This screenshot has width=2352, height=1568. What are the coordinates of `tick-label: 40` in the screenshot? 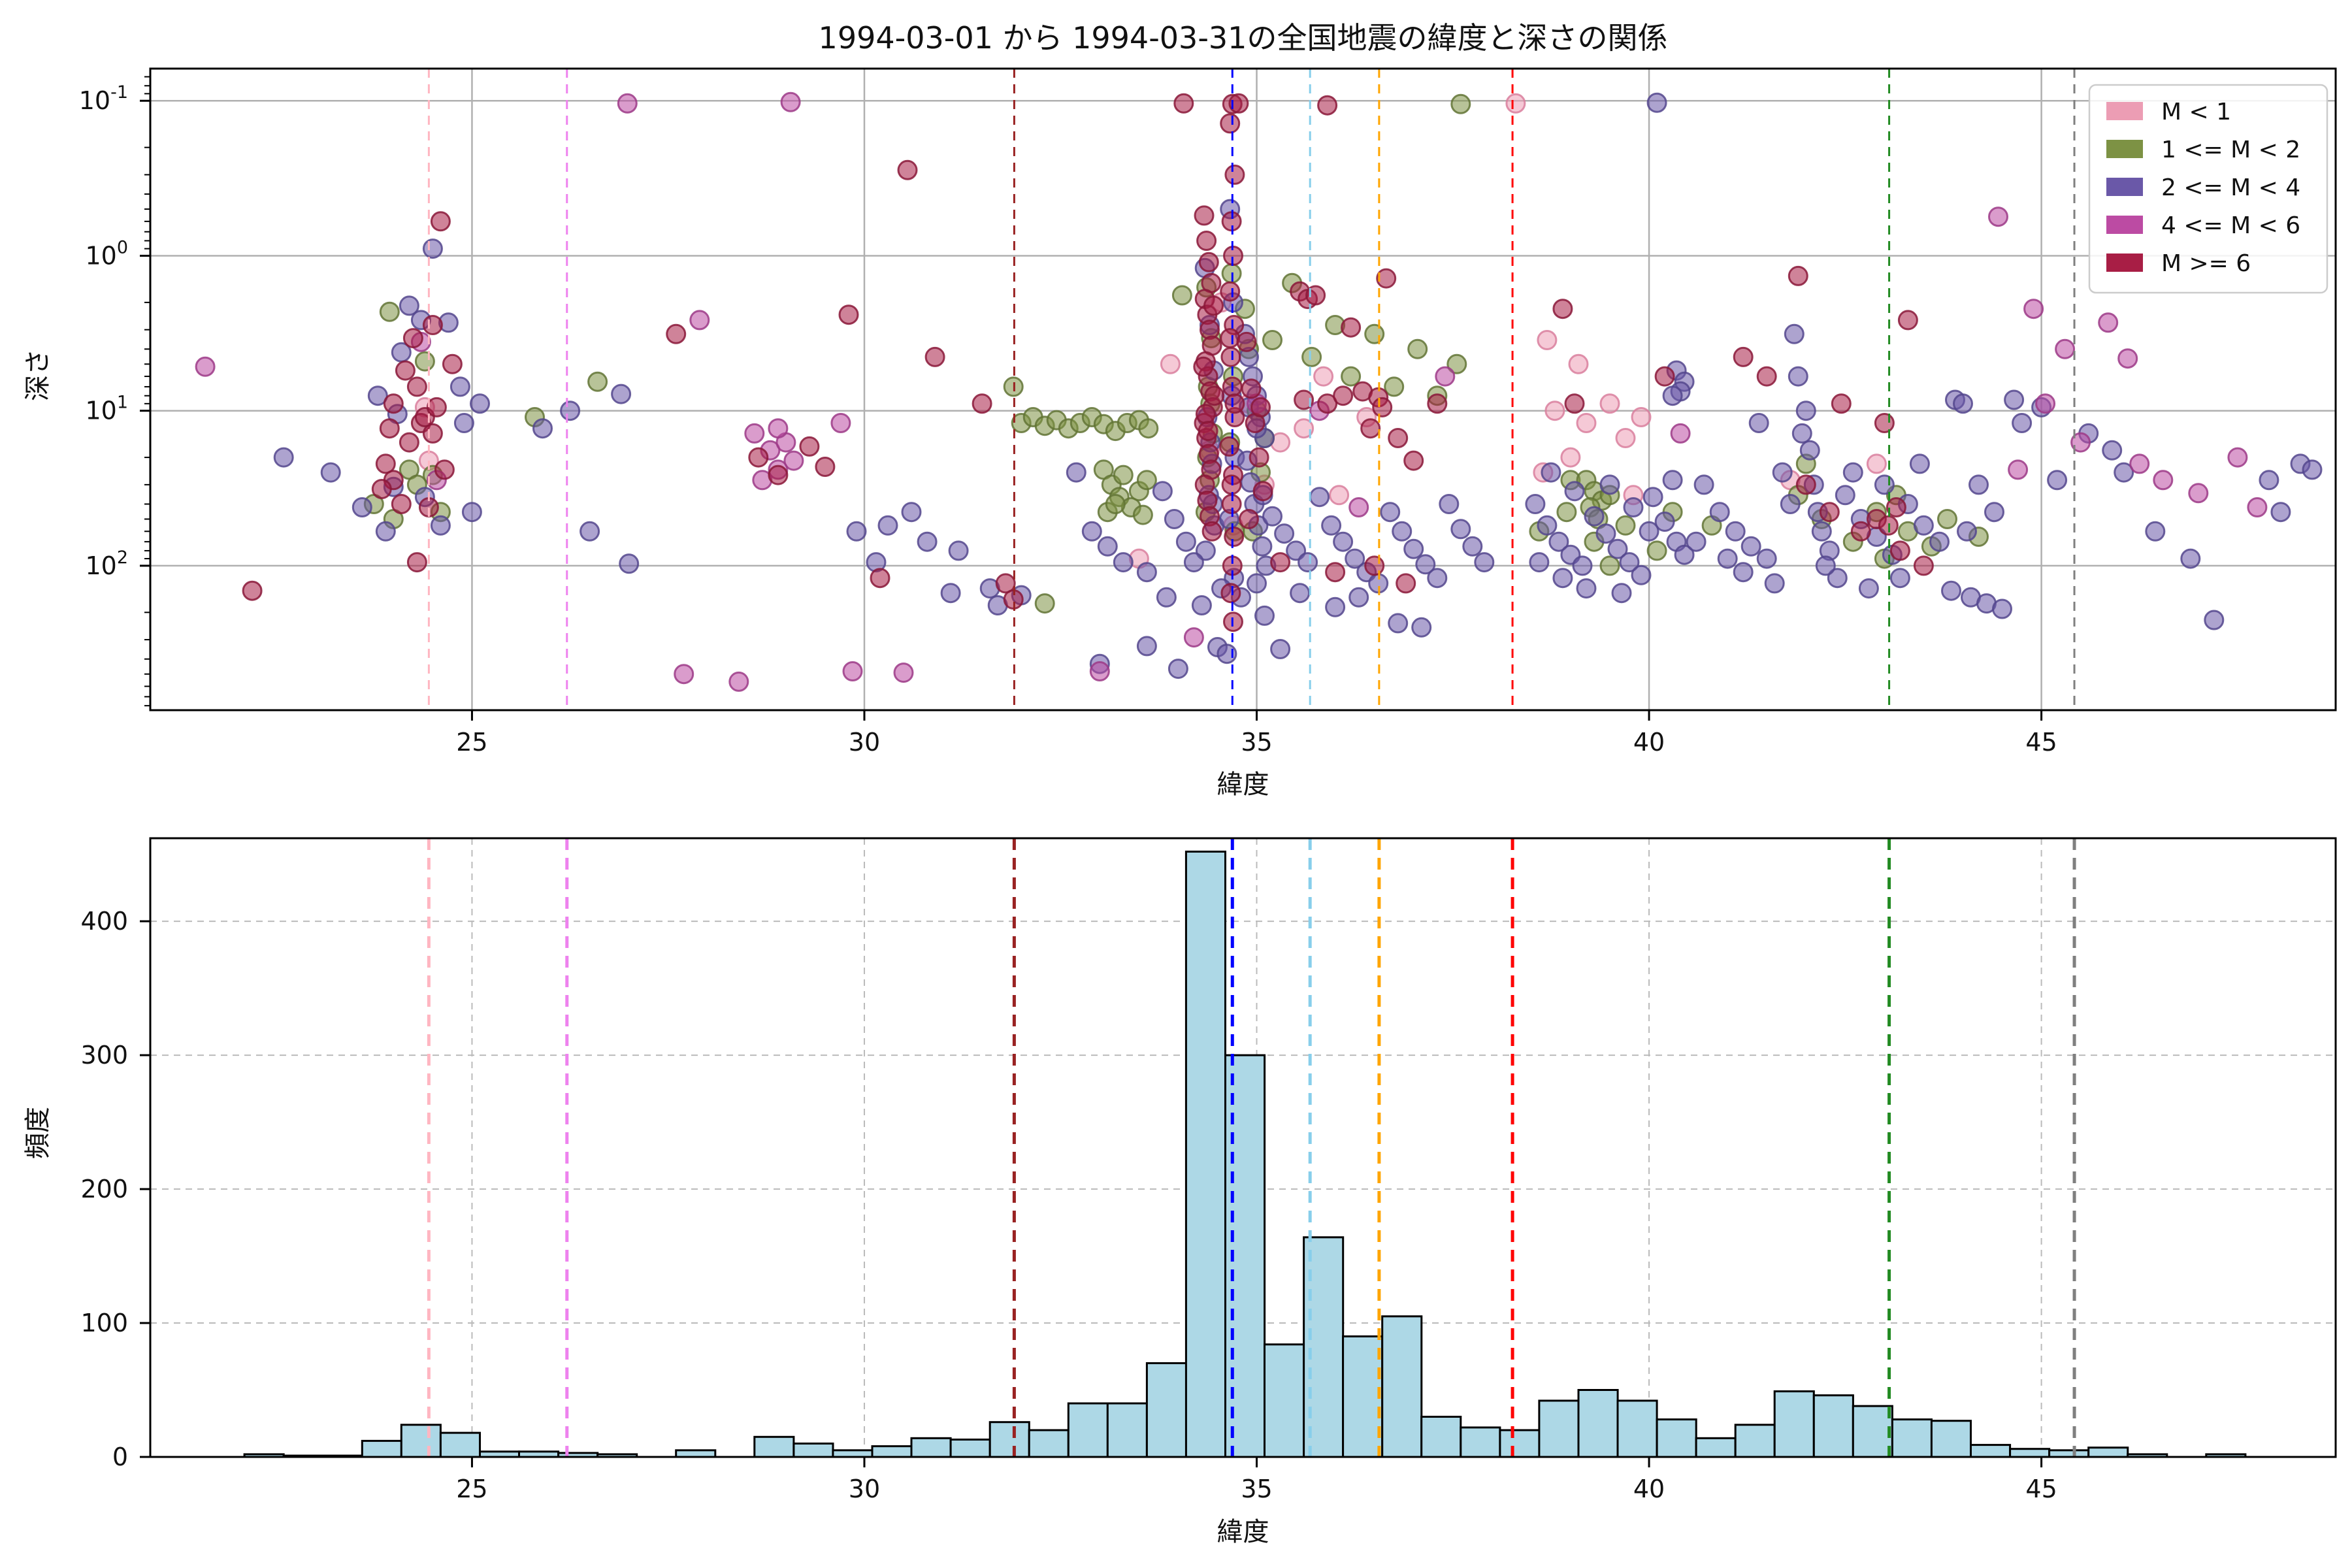 It's located at (1649, 1489).